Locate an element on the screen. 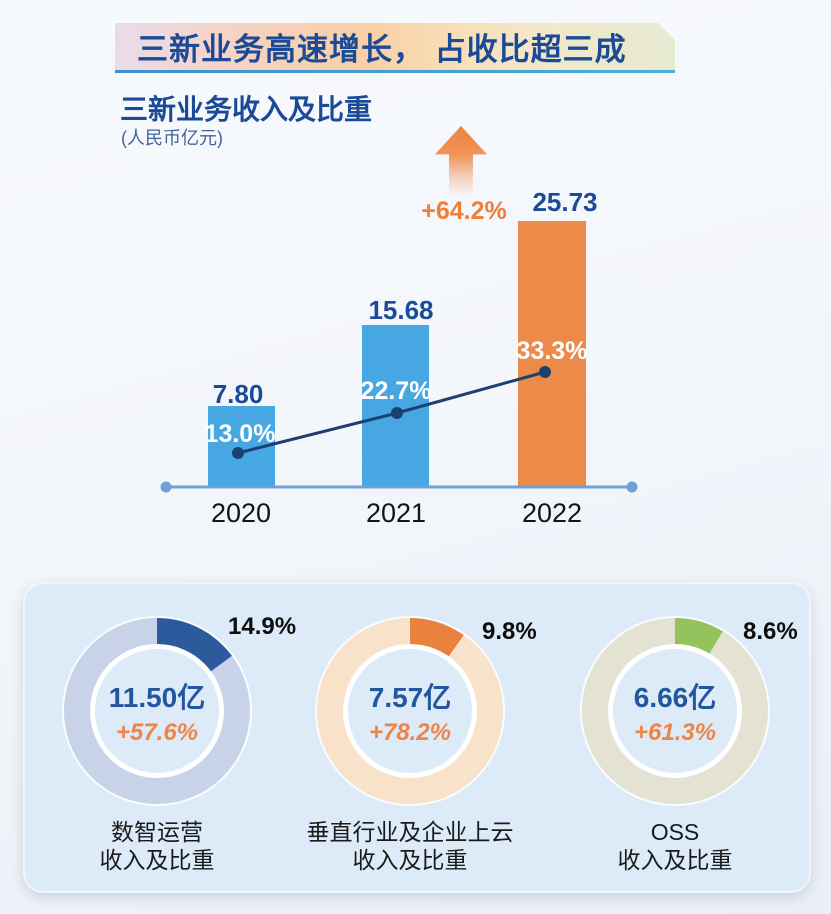 Image resolution: width=831 pixels, height=914 pixels. donut-chart-digital-operation: 11.50亿 +57.6% is located at coordinates (157, 711).